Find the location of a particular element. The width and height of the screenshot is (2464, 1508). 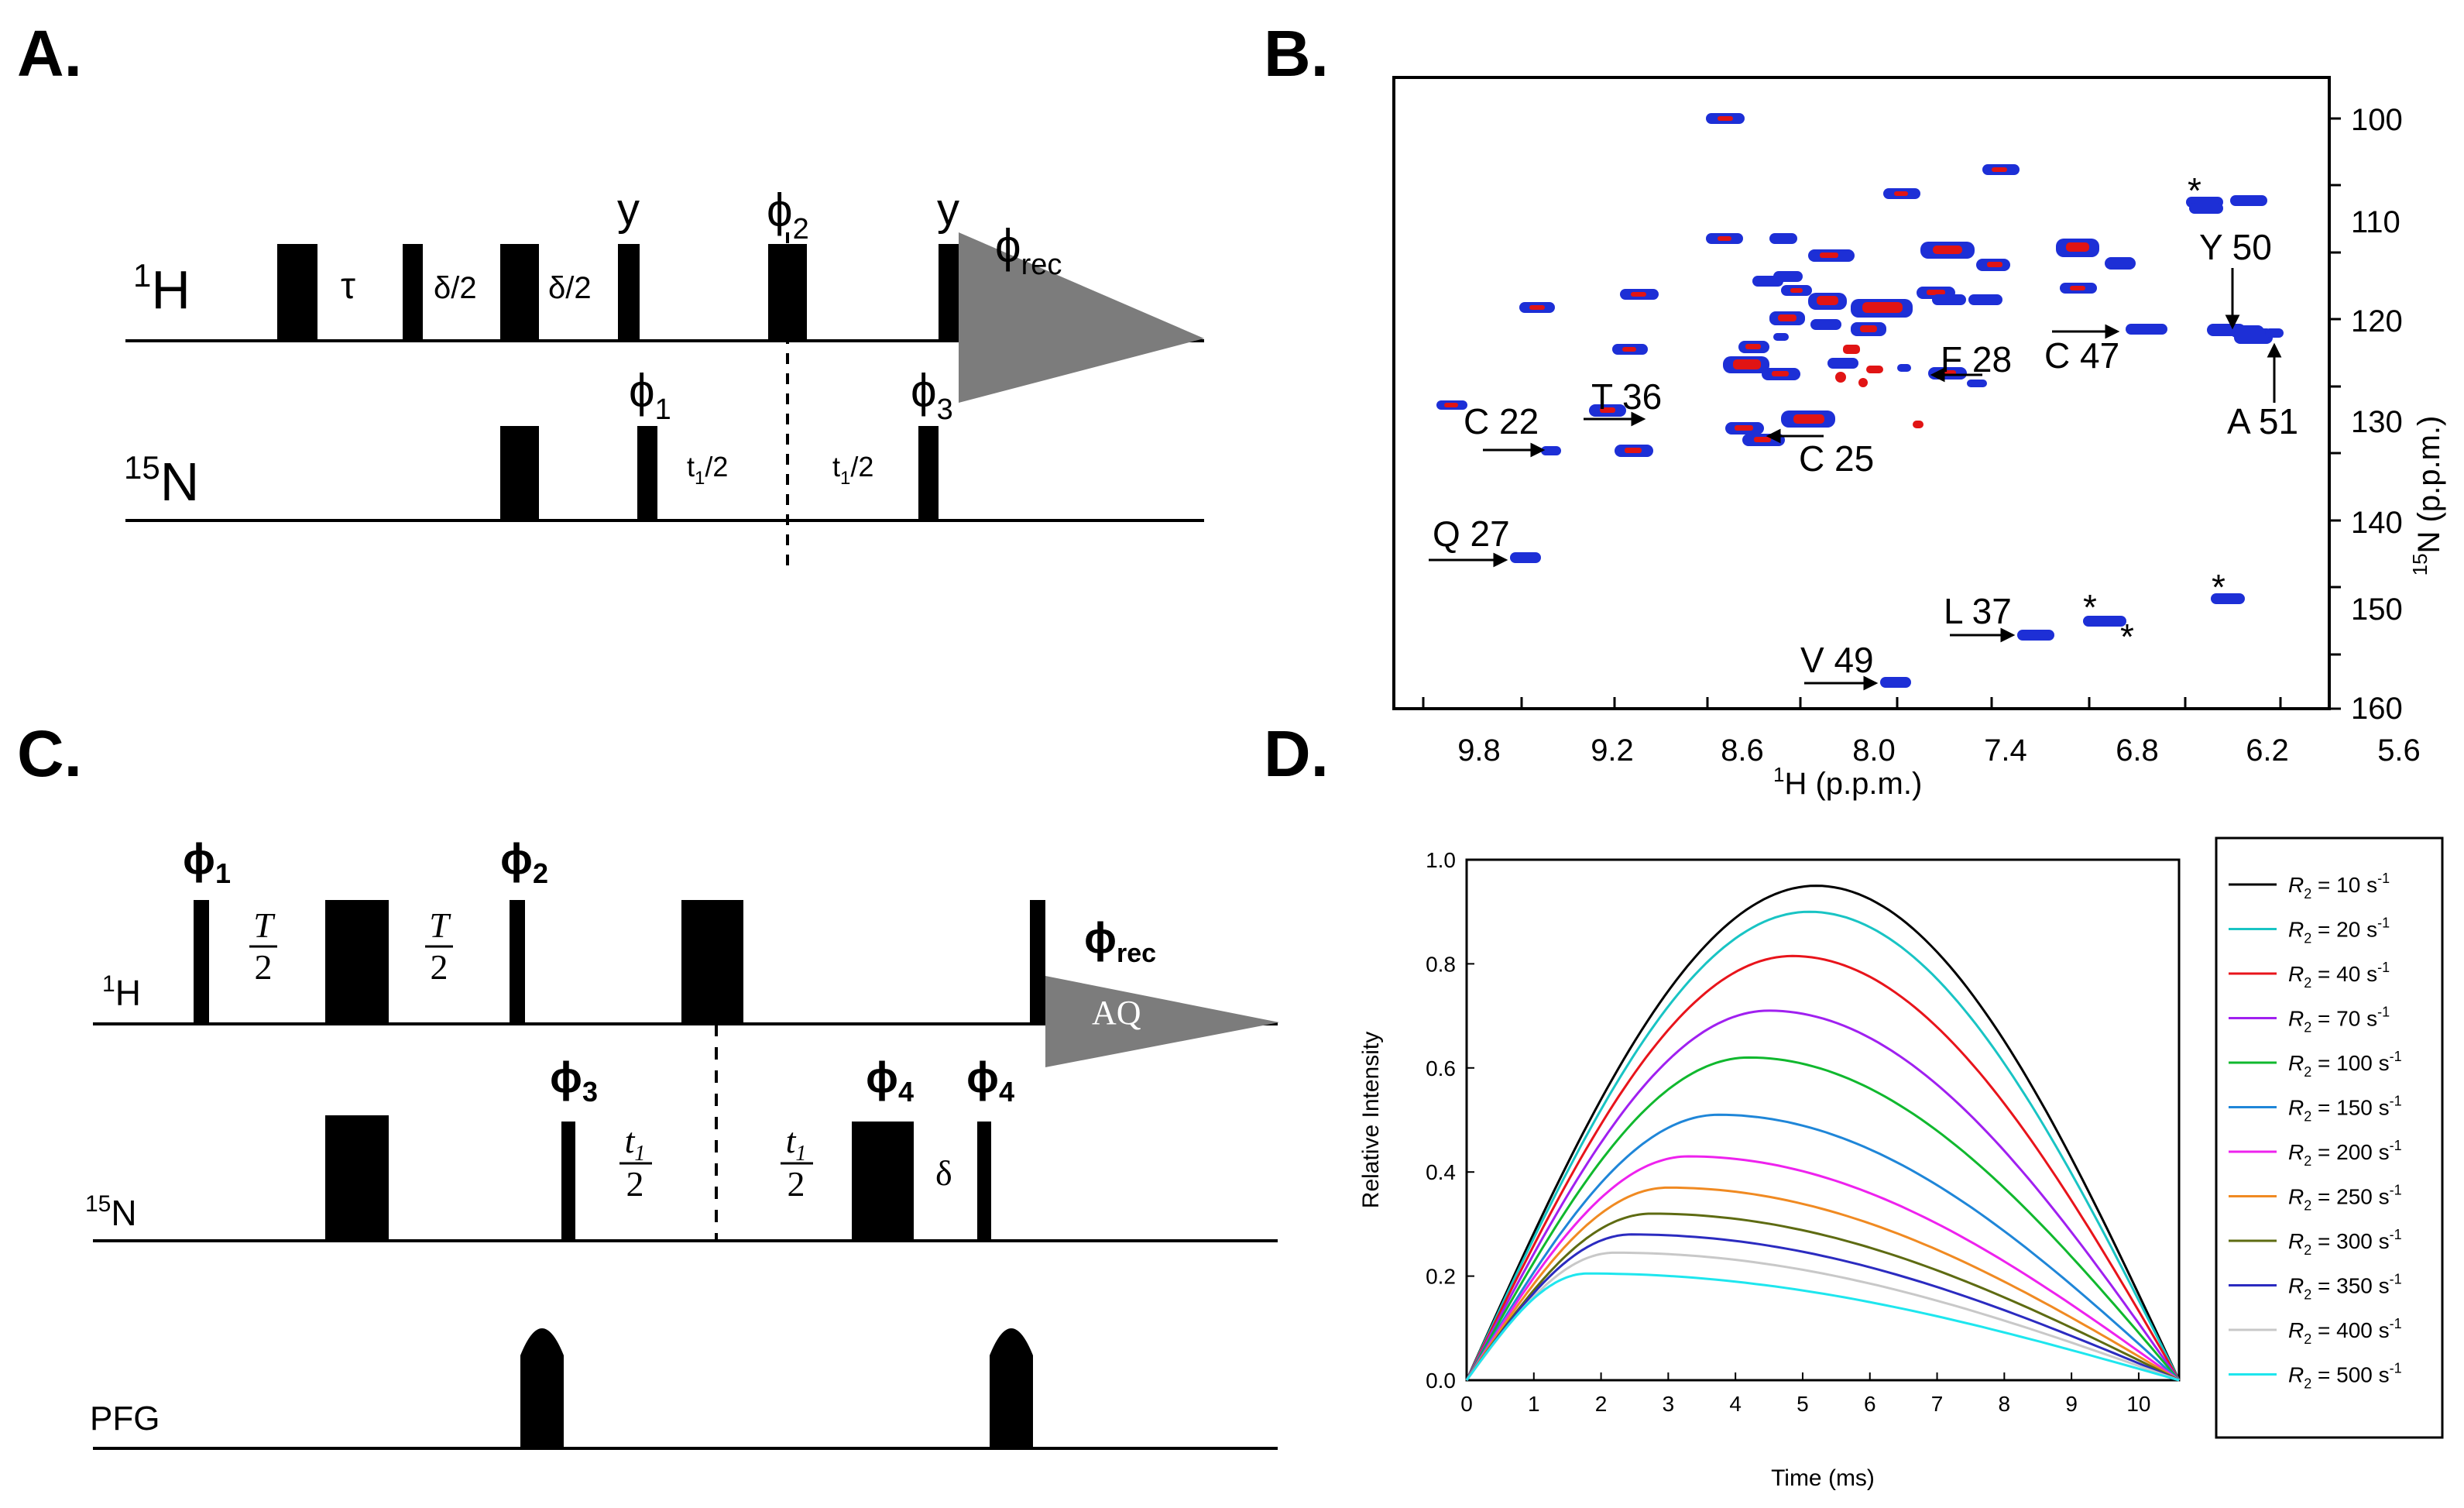

d-x-tick-label: 0 is located at coordinates (1466, 1404).